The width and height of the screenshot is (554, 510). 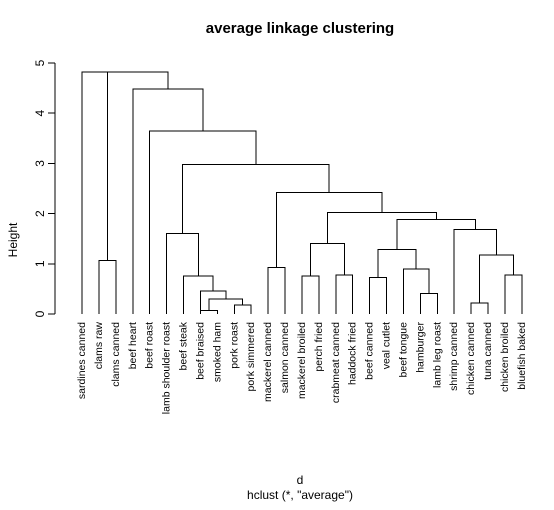 I want to click on leaf-label: crabmeat canned, so click(x=336, y=362).